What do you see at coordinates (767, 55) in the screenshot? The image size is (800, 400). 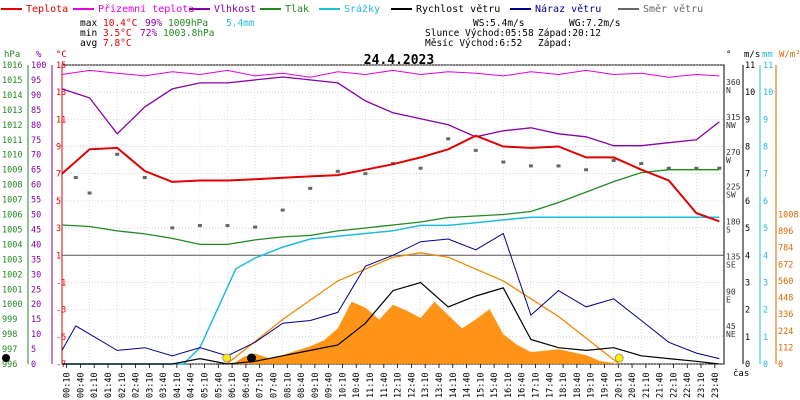 I see `axis-unit-mm: mm` at bounding box center [767, 55].